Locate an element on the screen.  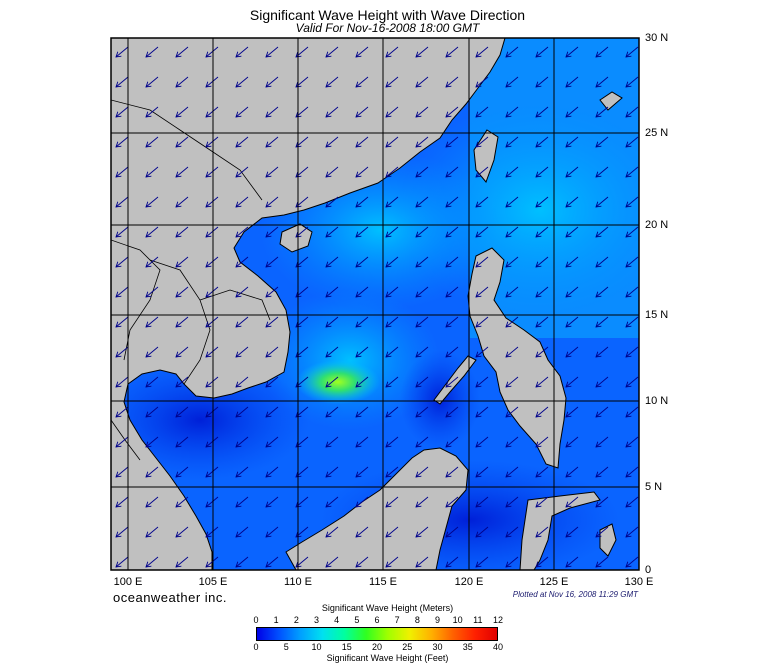
colorbar-meters-tick: 8 is located at coordinates (417, 620).